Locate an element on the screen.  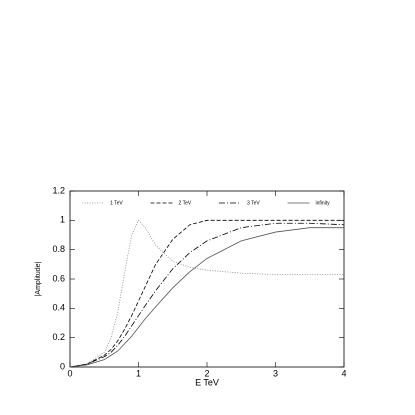
y-tick-label: 0.4 is located at coordinates (58, 308).